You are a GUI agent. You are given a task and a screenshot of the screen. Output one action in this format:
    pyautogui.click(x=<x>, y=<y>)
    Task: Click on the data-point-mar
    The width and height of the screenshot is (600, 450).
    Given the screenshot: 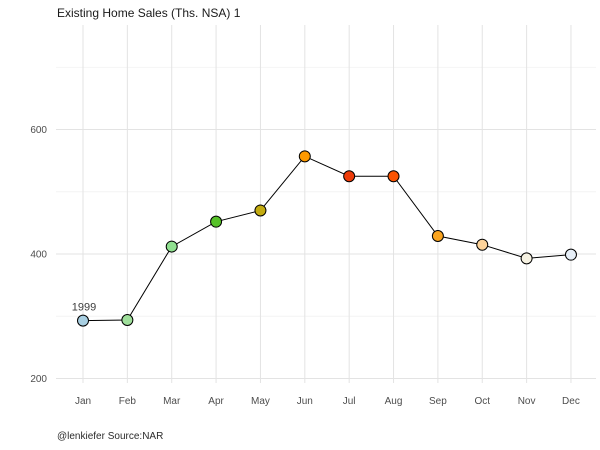 What is the action you would take?
    pyautogui.click(x=171, y=246)
    